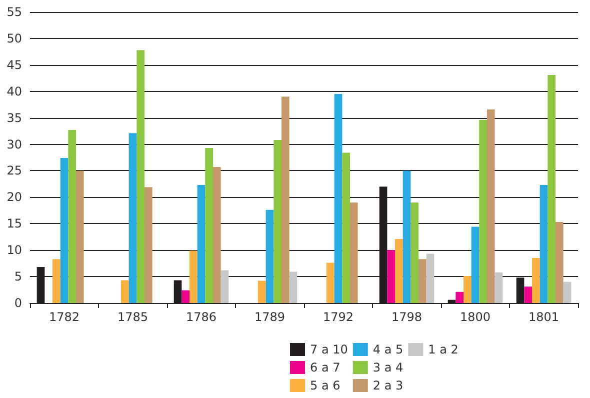  Describe the element at coordinates (201, 317) in the screenshot. I see `x-tick-label: 1786` at that location.